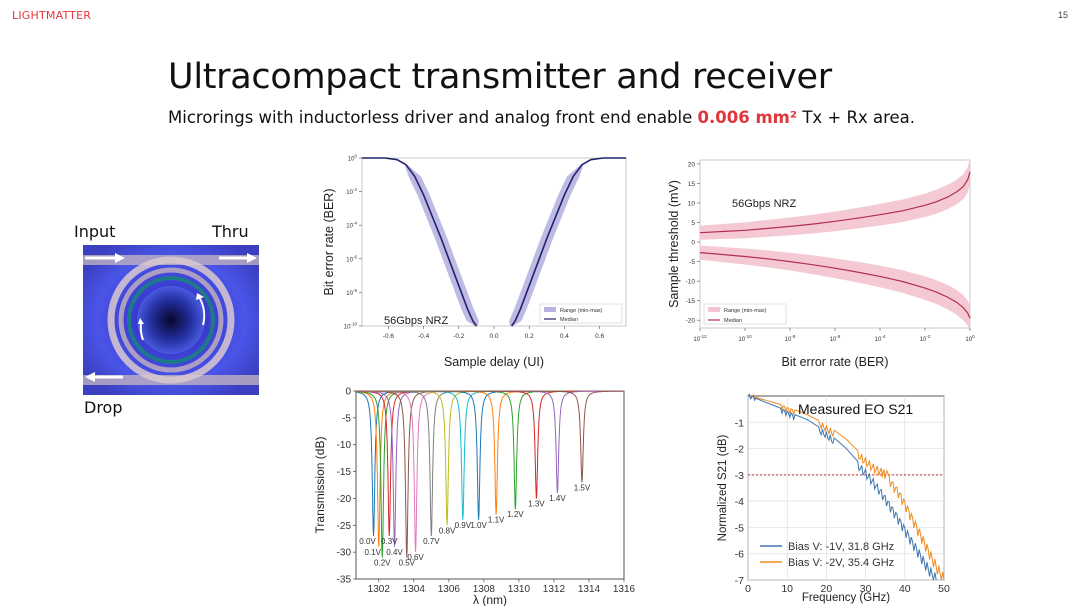 The width and height of the screenshot is (1080, 608). I want to click on resonance-label: 0.2V, so click(382, 563).